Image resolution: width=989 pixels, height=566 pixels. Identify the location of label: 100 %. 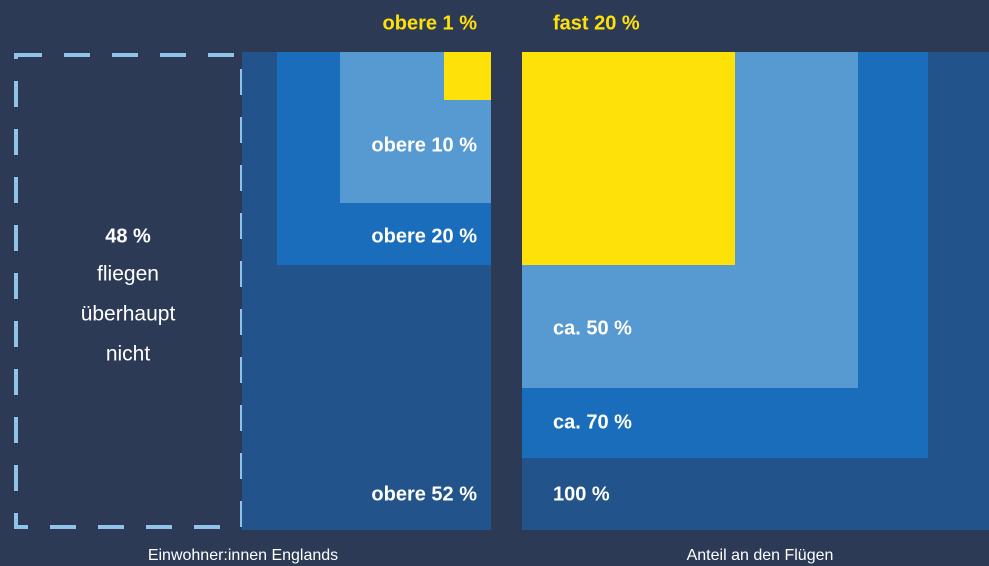
(581, 494).